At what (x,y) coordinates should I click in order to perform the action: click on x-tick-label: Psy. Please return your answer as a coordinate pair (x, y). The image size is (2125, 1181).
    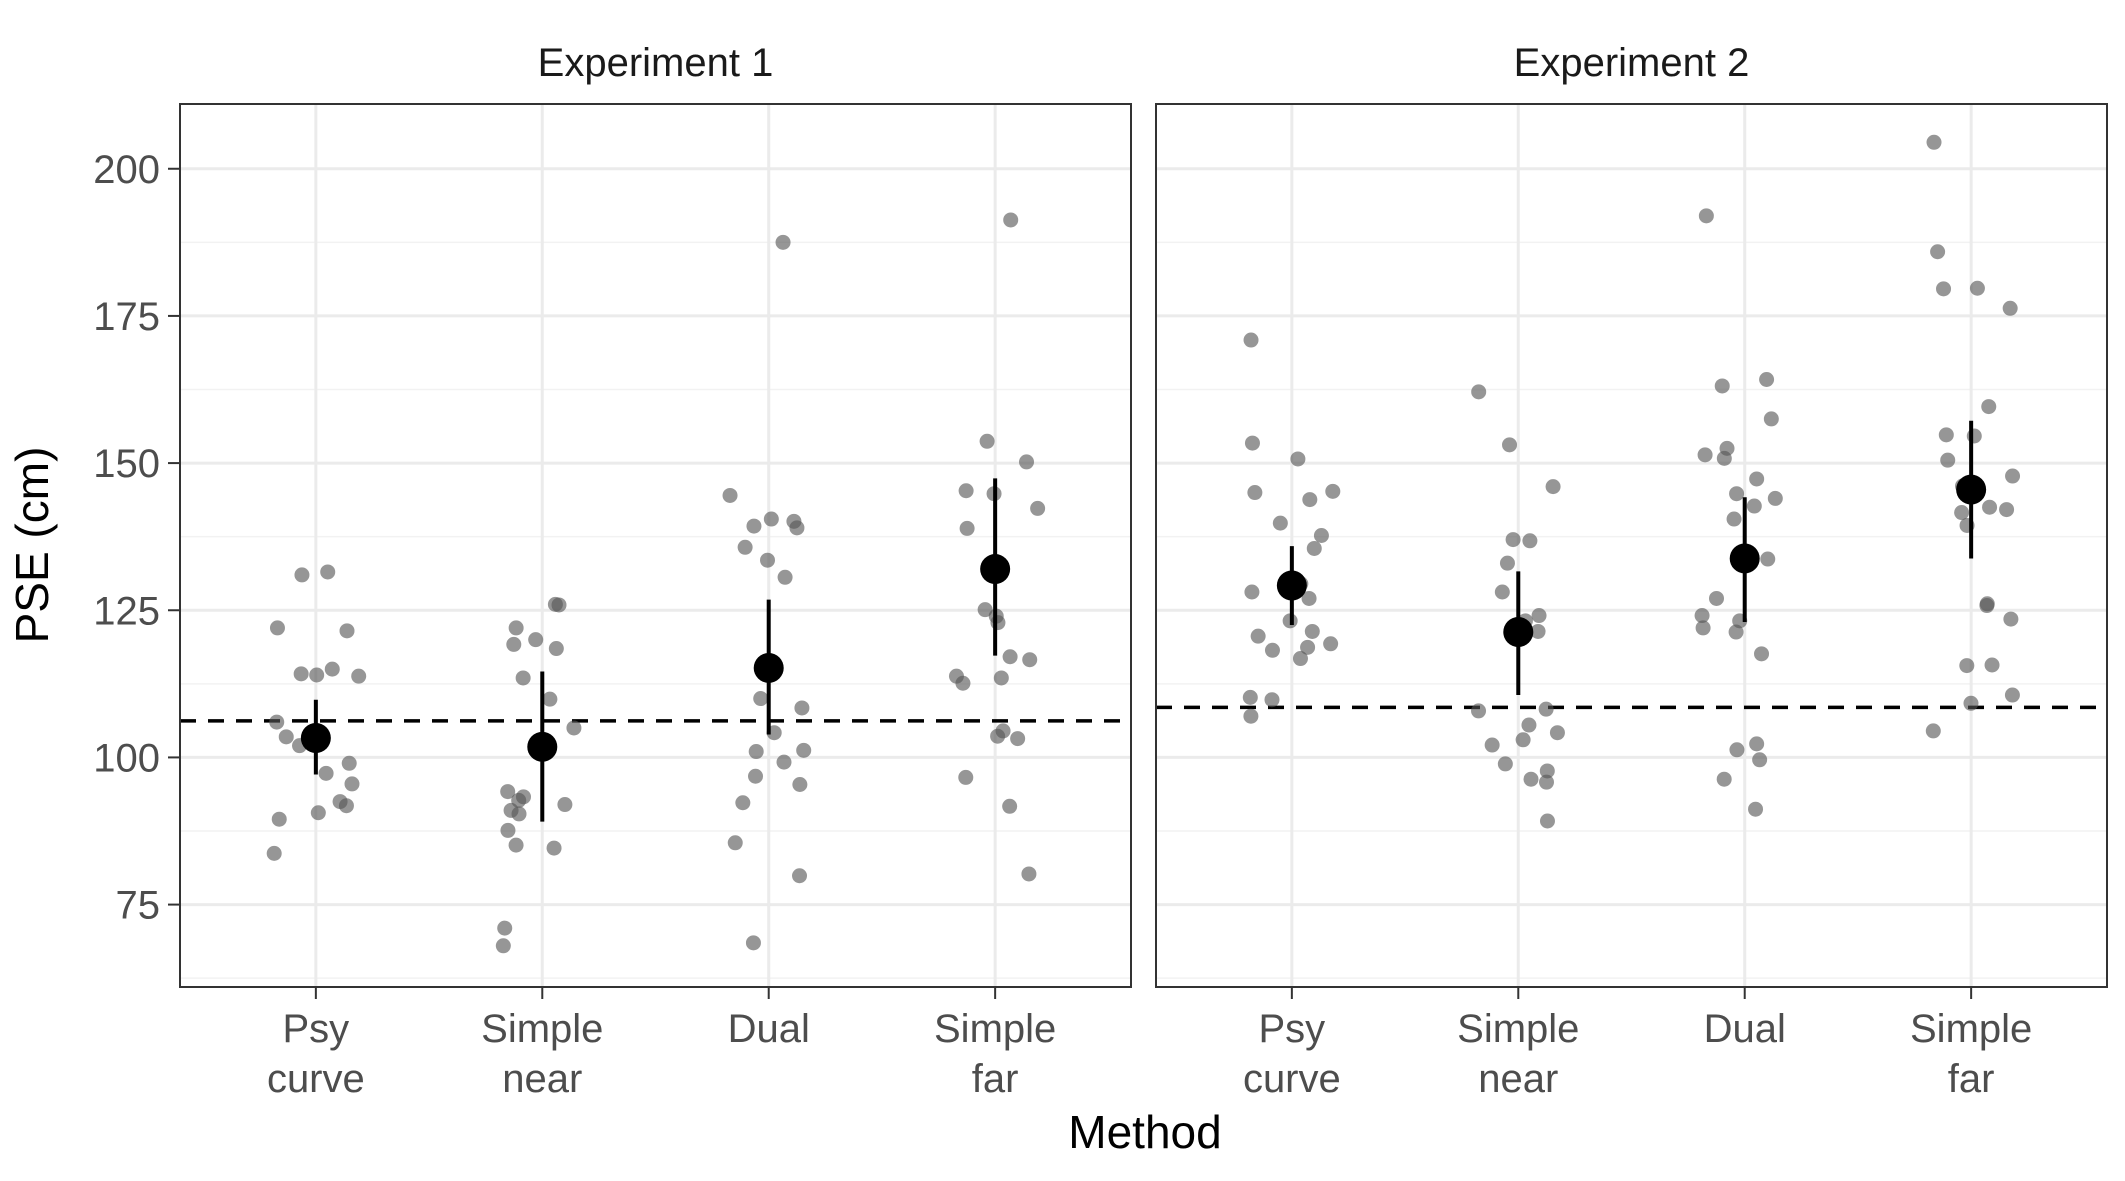
    Looking at the image, I should click on (1292, 1029).